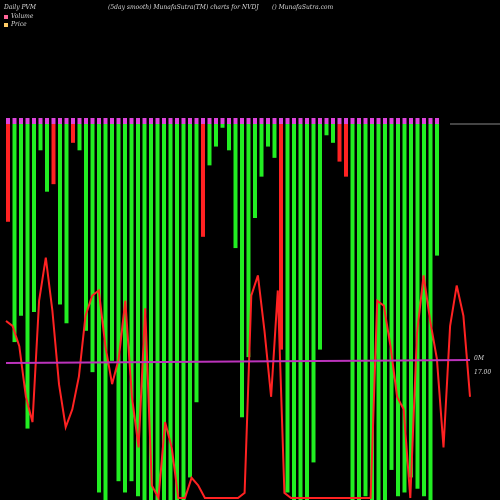  What do you see at coordinates (482, 372) in the screenshot?
I see `price-axis-label: 17.00` at bounding box center [482, 372].